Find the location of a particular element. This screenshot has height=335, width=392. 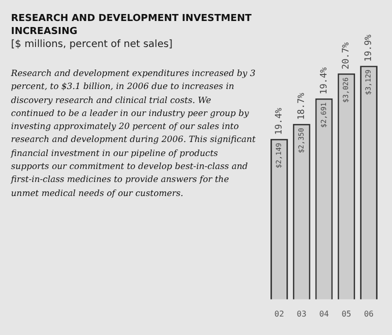

annotation: 18.7% is located at coordinates (301, 106).